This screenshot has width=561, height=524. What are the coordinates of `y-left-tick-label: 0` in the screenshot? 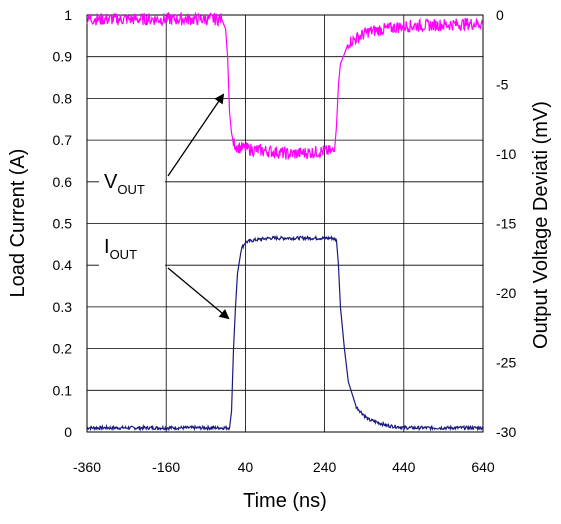 It's located at (68, 432).